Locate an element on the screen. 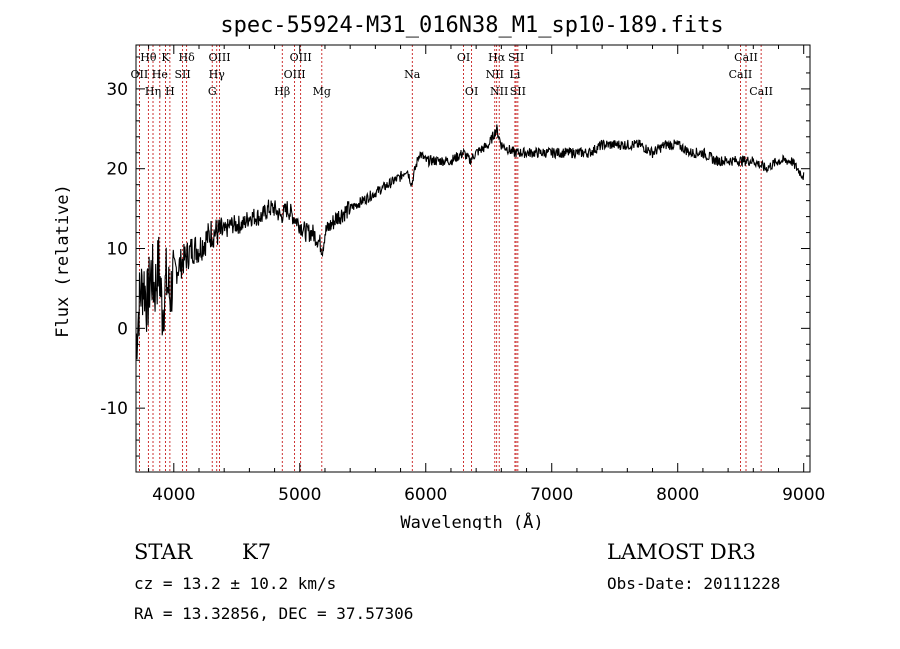 The width and height of the screenshot is (900, 649). x-tick-label: 6000 is located at coordinates (425, 495).